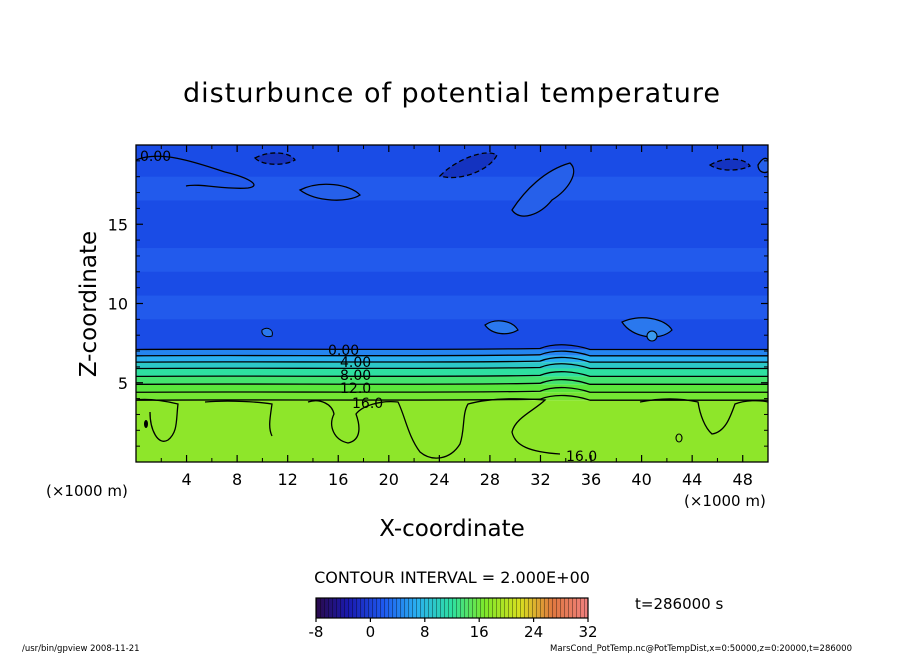  Describe the element at coordinates (439, 479) in the screenshot. I see `x-tick-label: 24` at that location.